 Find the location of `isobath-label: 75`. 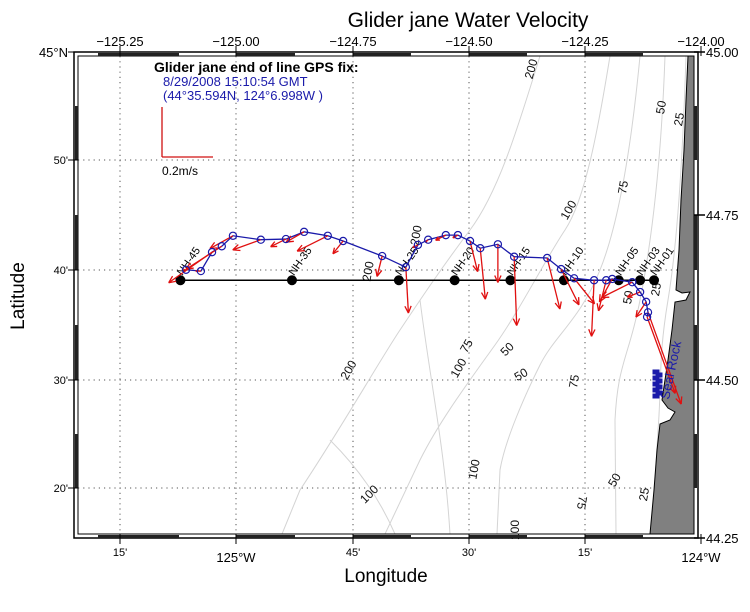

isobath-label: 75 is located at coordinates (466, 345).